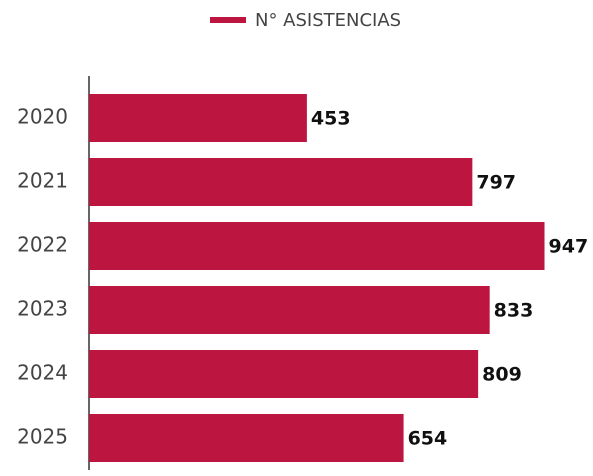  I want to click on value-label: 947, so click(569, 247).